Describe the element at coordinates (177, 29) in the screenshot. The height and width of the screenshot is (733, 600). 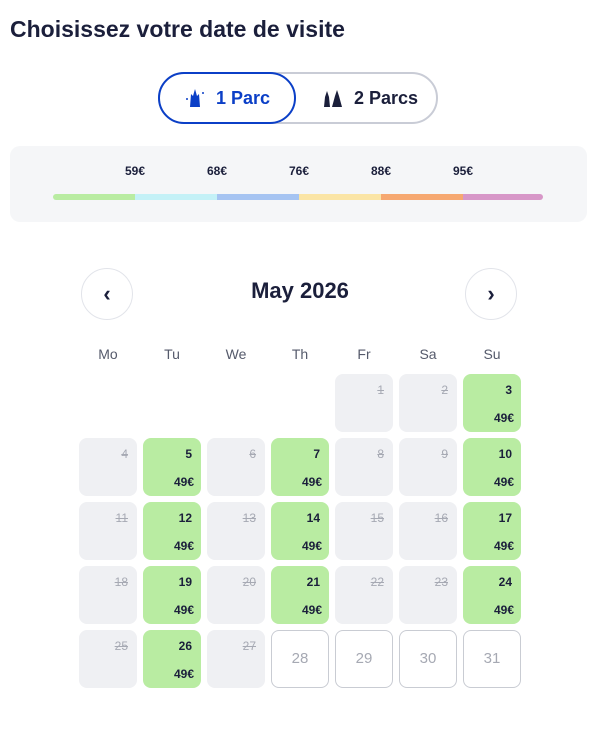
I see `page-title: Choisissez votre date de visite` at that location.